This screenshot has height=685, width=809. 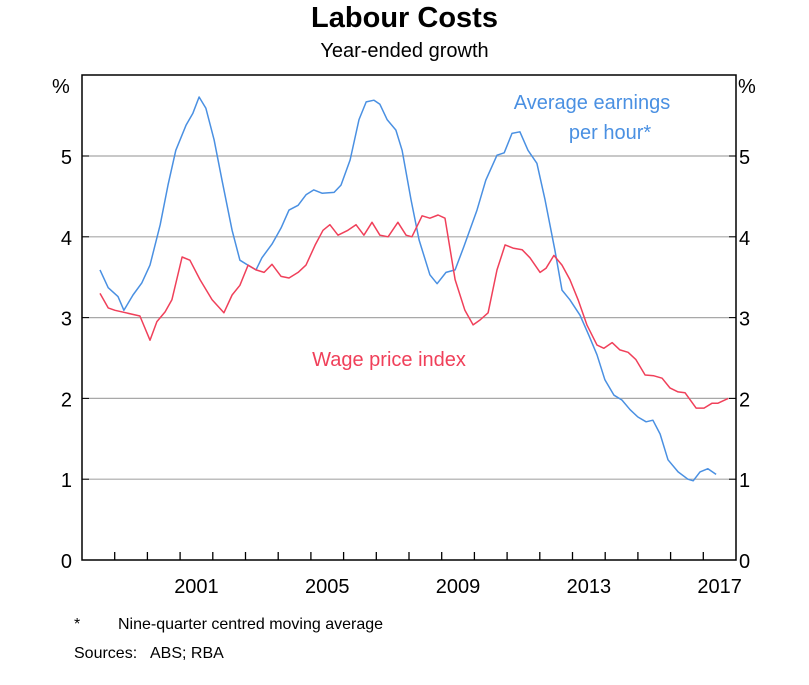 What do you see at coordinates (719, 587) in the screenshot?
I see `x-tick-label: 2017` at bounding box center [719, 587].